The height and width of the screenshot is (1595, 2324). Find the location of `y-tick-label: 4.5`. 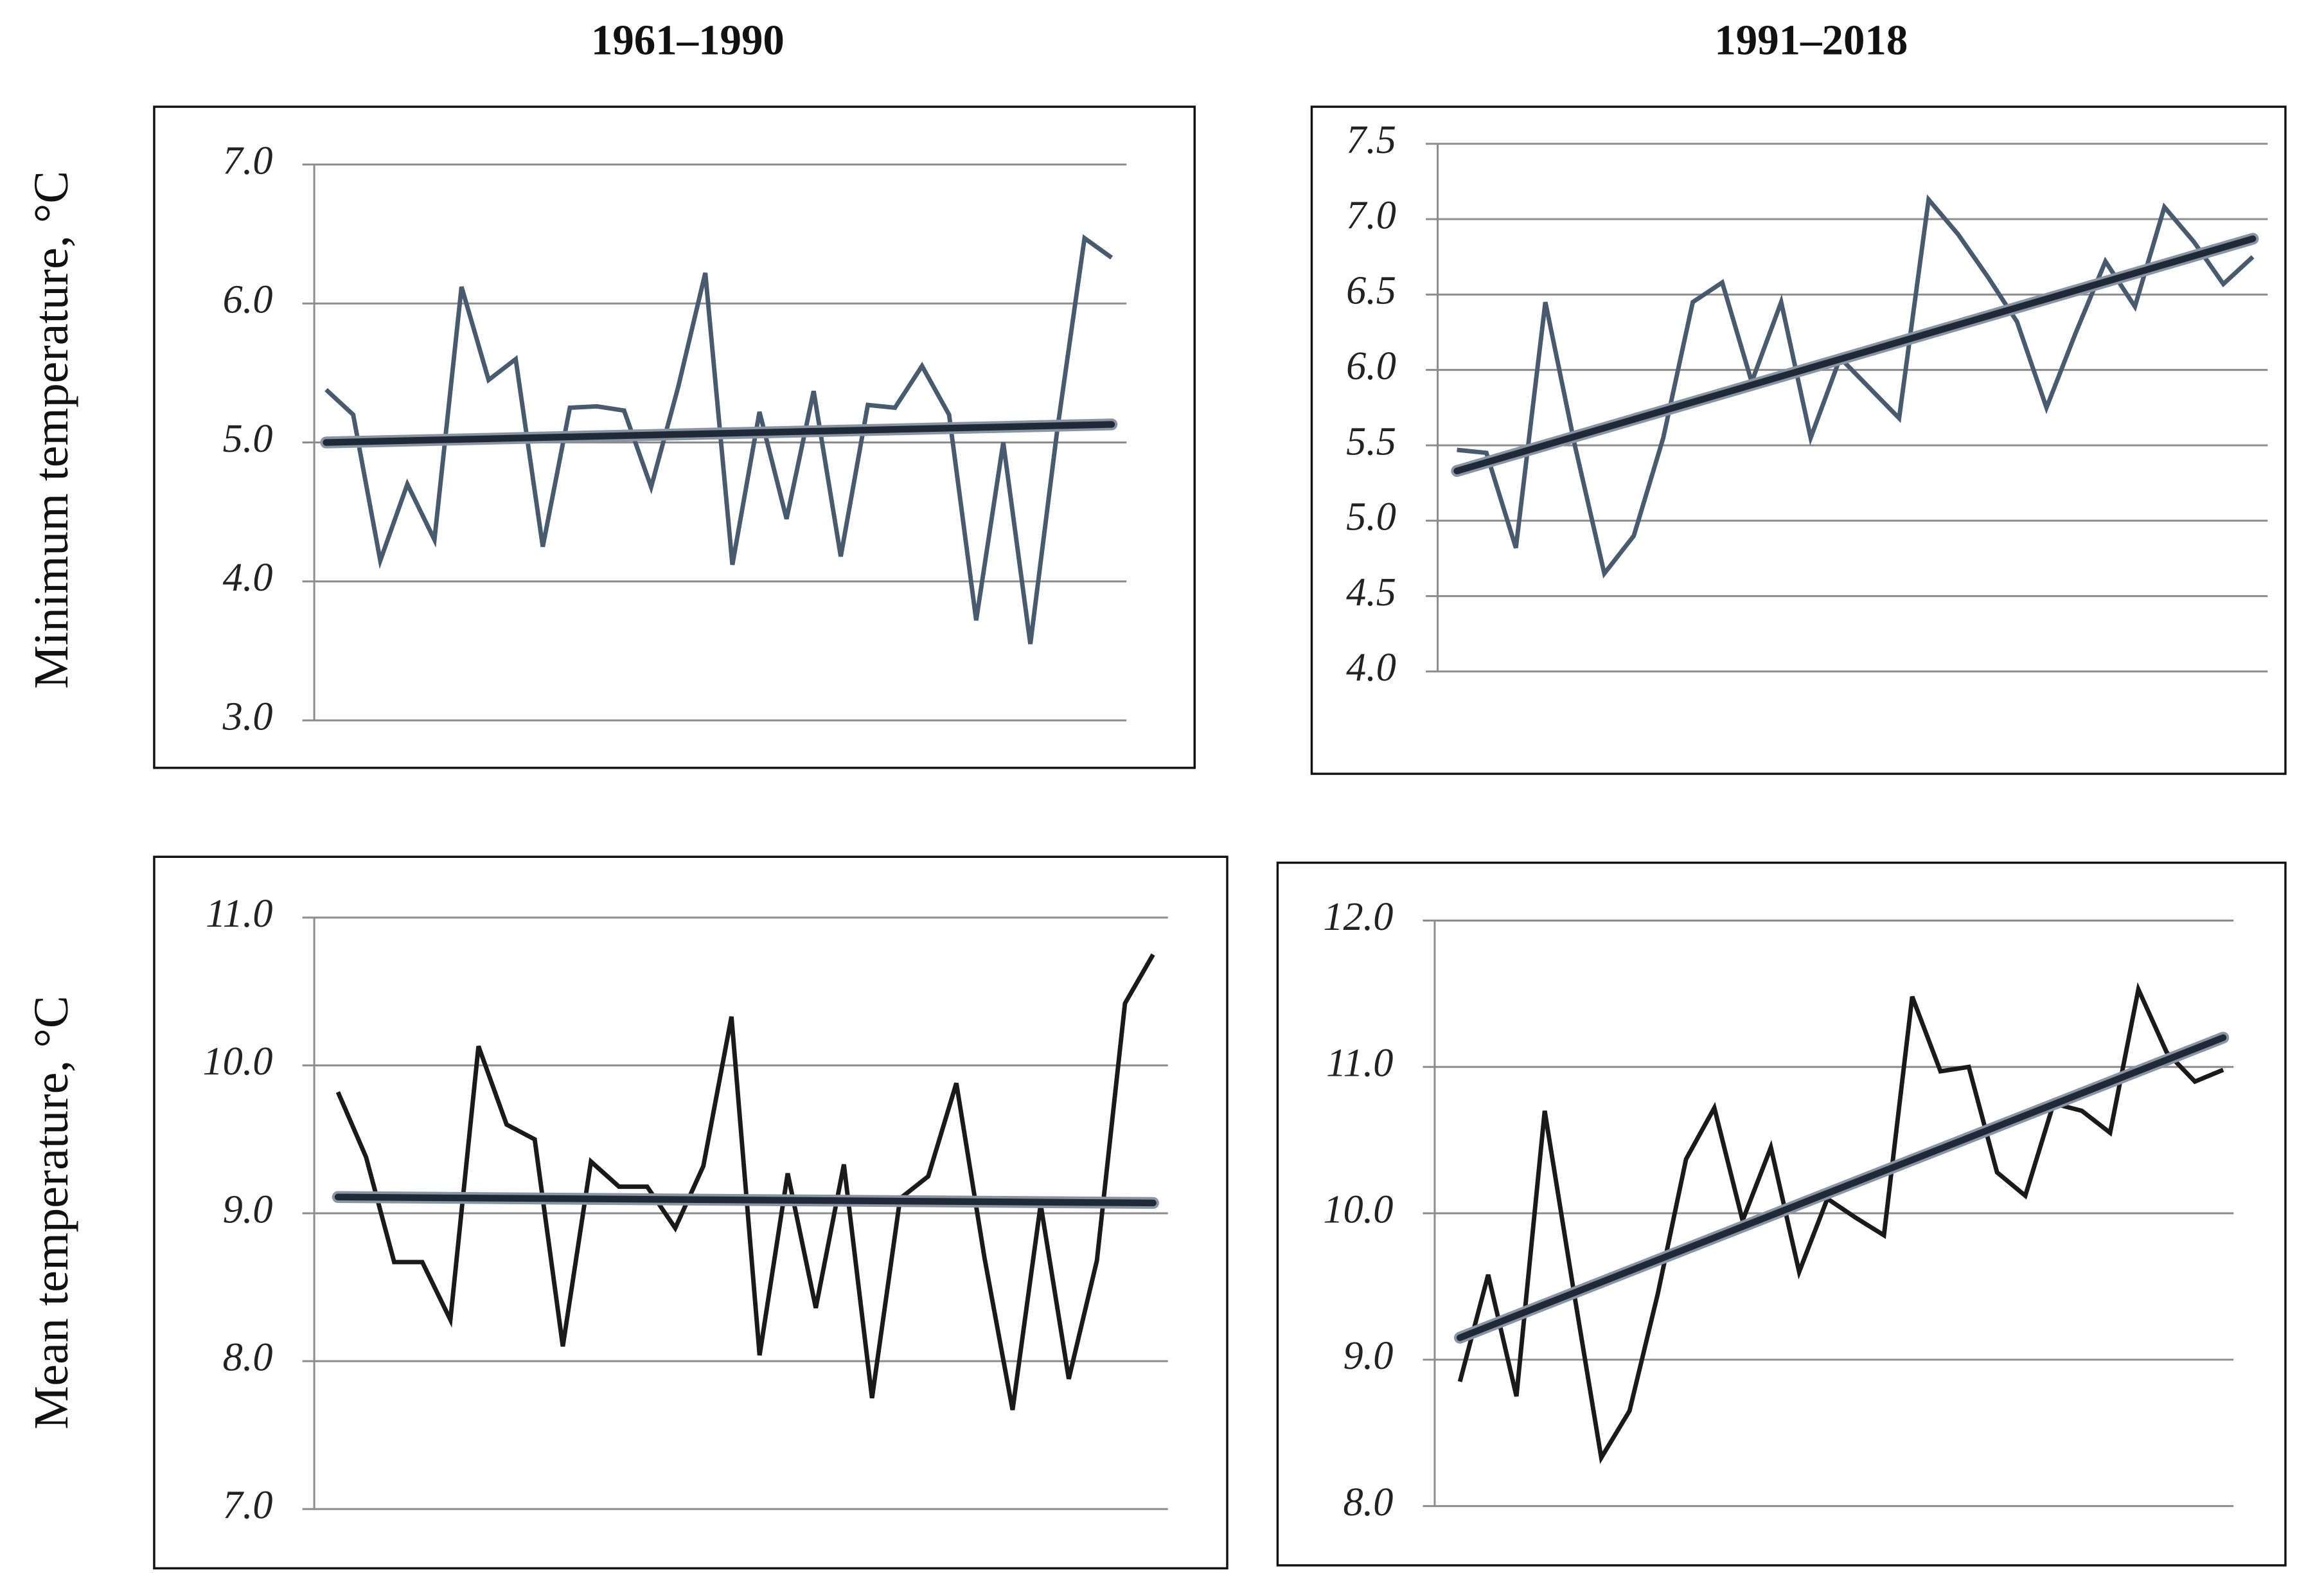

y-tick-label: 4.5 is located at coordinates (1371, 592).